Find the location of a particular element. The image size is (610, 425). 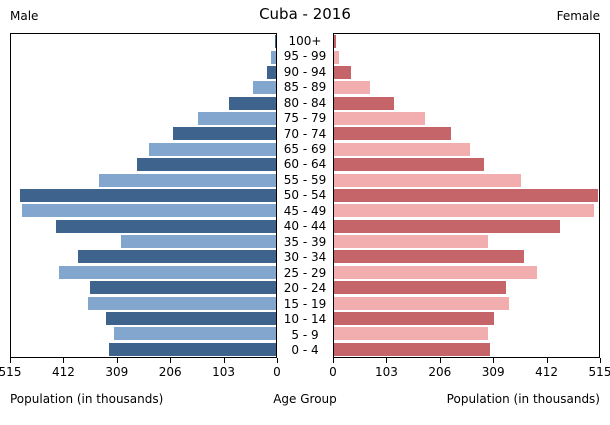

age-label-25-29: 25 - 29 is located at coordinates (305, 272).